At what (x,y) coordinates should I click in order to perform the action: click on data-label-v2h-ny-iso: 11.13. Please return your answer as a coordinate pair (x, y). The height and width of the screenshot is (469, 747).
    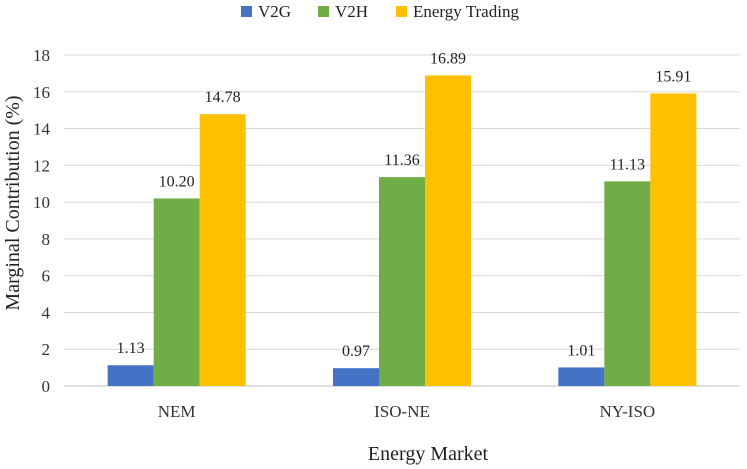
    Looking at the image, I should click on (627, 164).